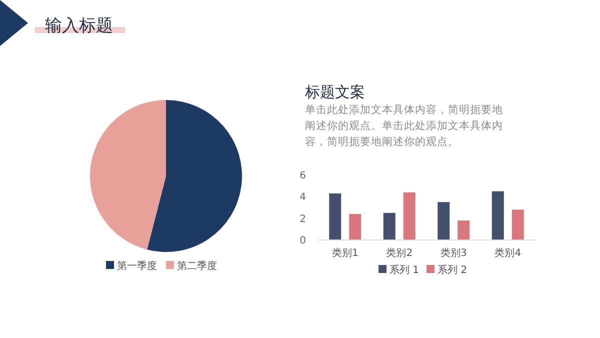 This screenshot has height=338, width=600. Describe the element at coordinates (79, 26) in the screenshot. I see `text: 输入标题` at that location.